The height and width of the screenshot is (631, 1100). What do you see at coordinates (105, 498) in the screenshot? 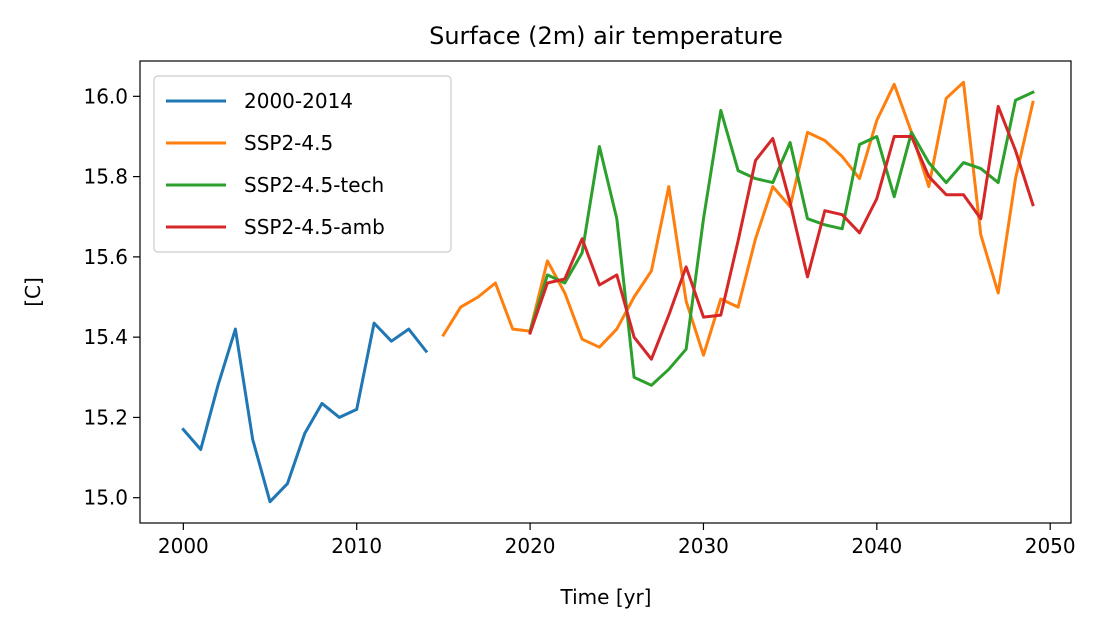
I see `y-tick-label: 15.0` at bounding box center [105, 498].